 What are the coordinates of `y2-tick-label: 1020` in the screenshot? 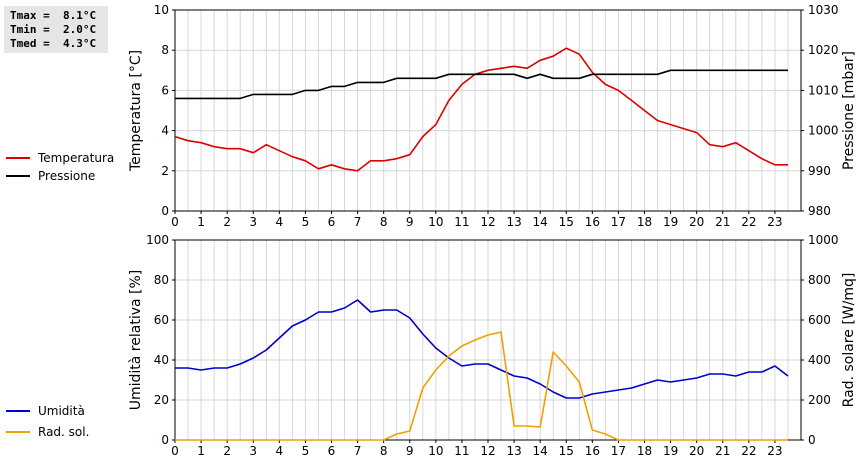 It's located at (823, 50).